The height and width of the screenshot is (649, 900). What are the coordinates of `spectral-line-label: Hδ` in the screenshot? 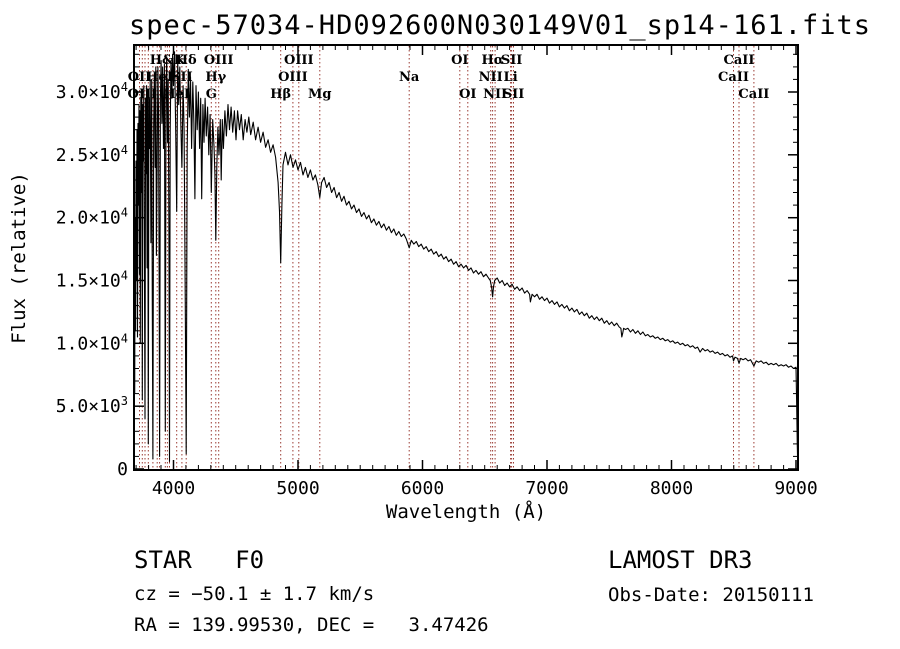 It's located at (186, 60).